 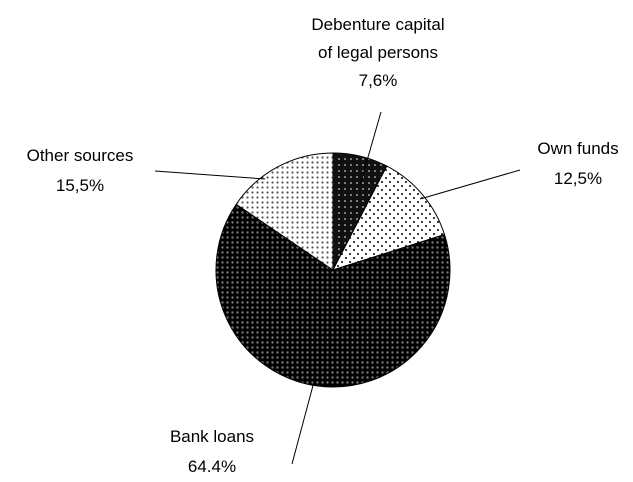 What do you see at coordinates (578, 178) in the screenshot?
I see `slice-value-own-funds: 12,5%` at bounding box center [578, 178].